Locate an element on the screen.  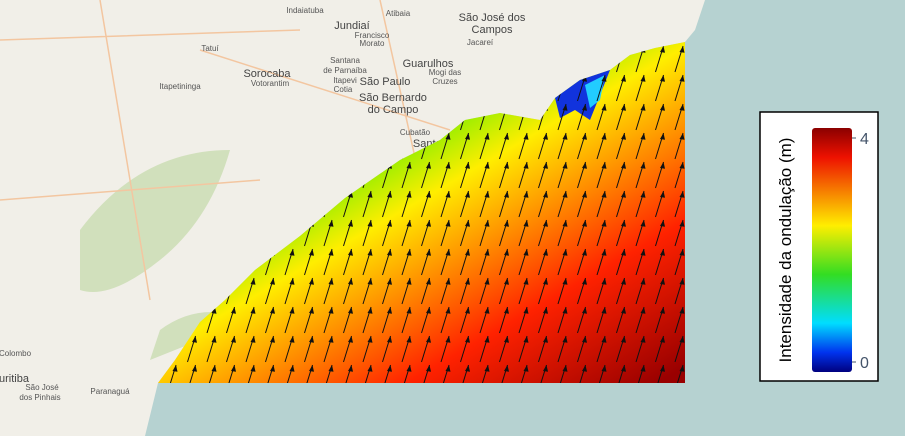
place-label: Morato is located at coordinates (372, 43).